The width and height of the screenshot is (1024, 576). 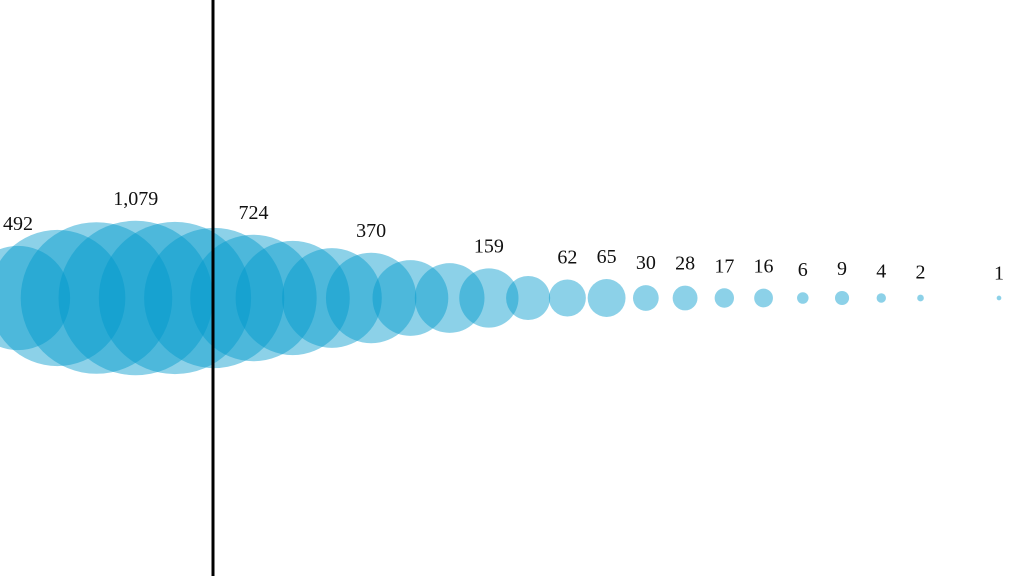 I want to click on bubble-label: 492, so click(x=18, y=224).